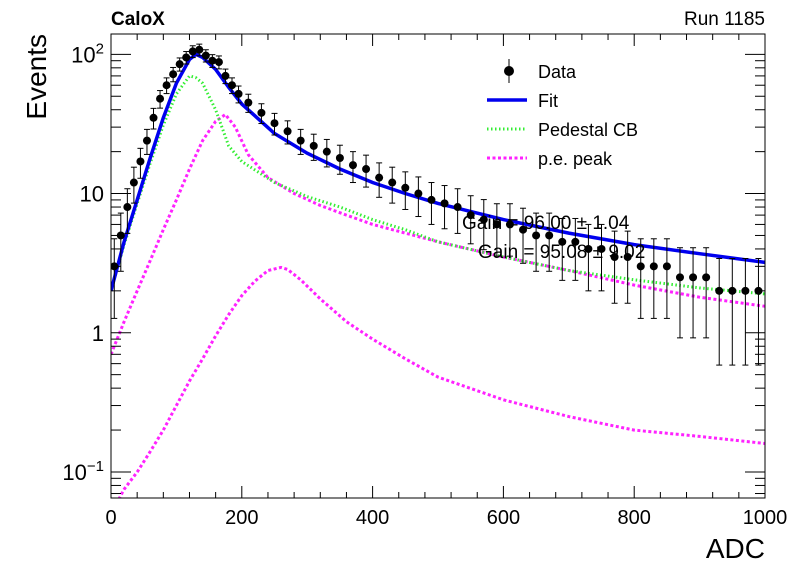  Describe the element at coordinates (548, 101) in the screenshot. I see `legend-label: Fit` at that location.